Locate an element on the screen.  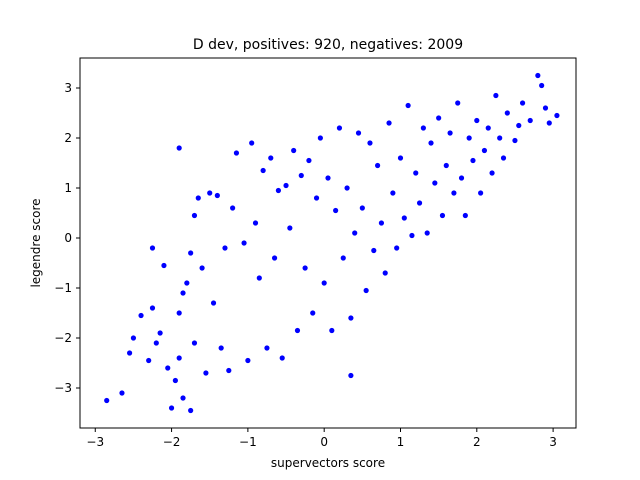
x-tick-label: 2 is located at coordinates (477, 442).